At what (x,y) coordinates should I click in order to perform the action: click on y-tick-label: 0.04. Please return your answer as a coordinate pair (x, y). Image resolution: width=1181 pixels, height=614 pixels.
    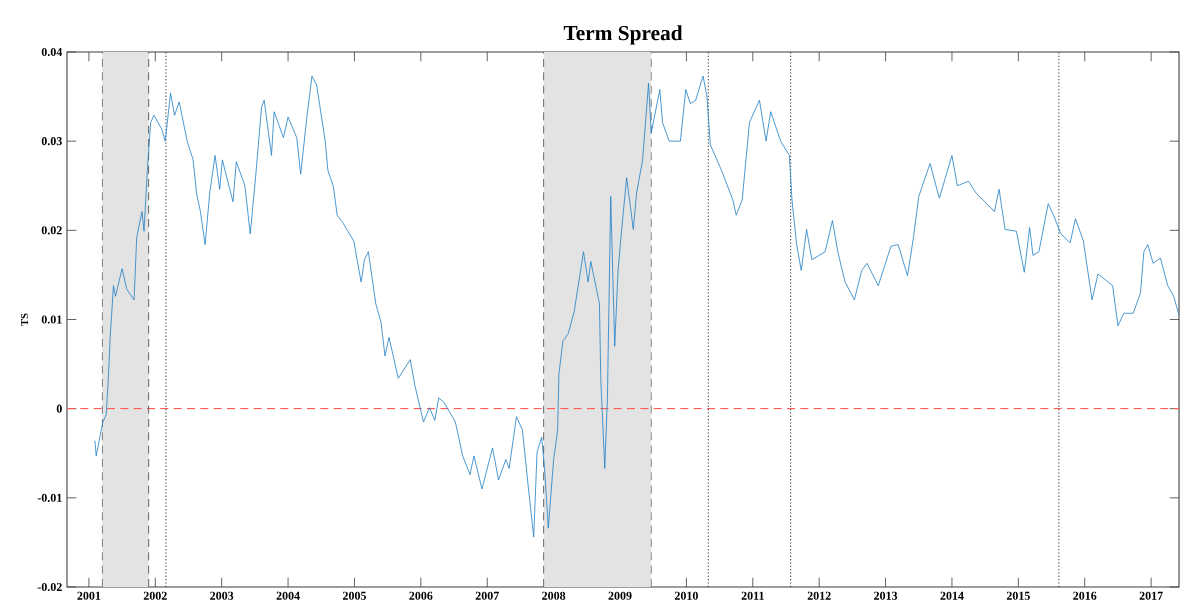
    Looking at the image, I should click on (52, 52).